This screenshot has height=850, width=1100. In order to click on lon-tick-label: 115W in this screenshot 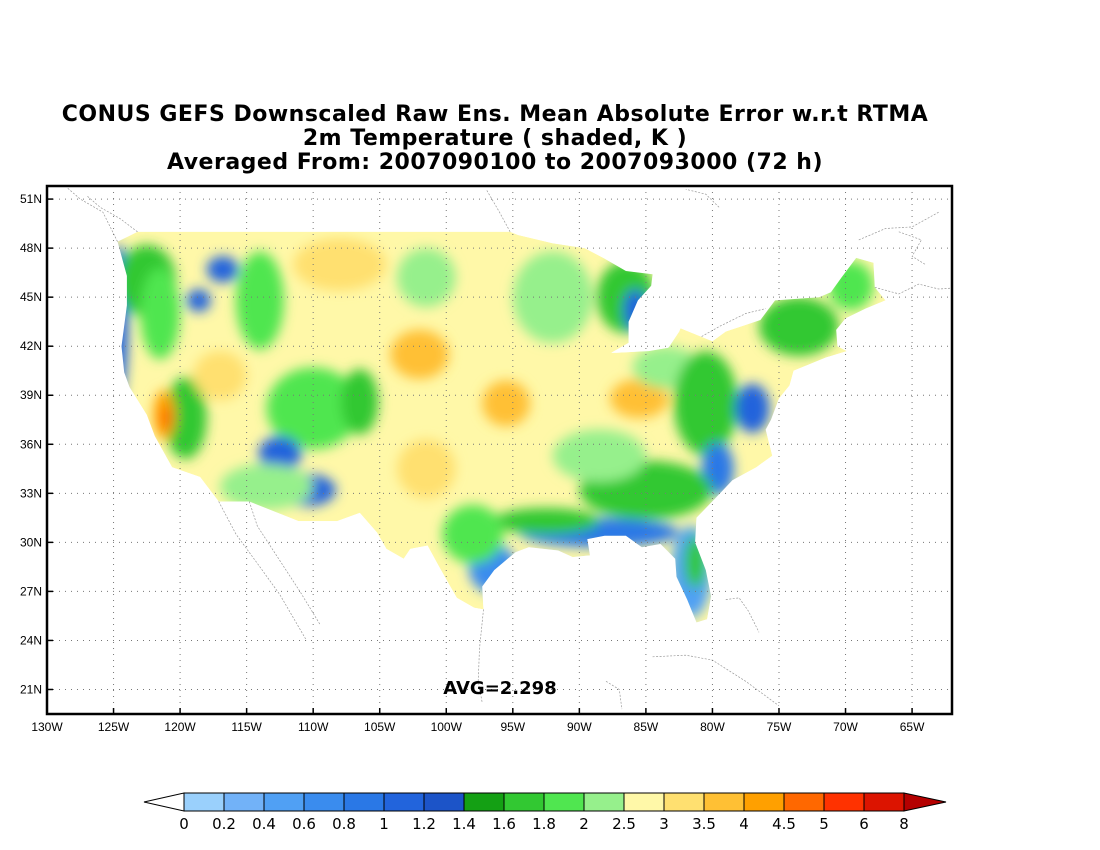, I will do `click(246, 727)`.